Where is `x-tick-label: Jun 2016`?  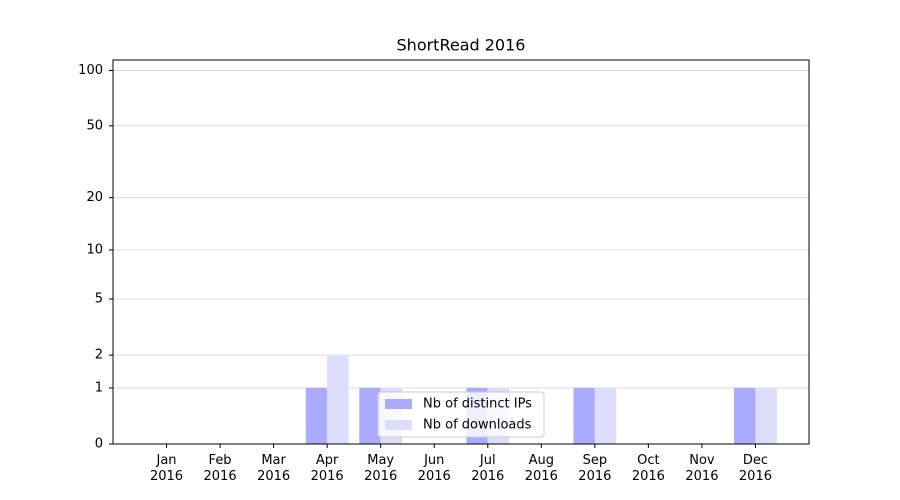 x-tick-label: Jun 2016 is located at coordinates (434, 468).